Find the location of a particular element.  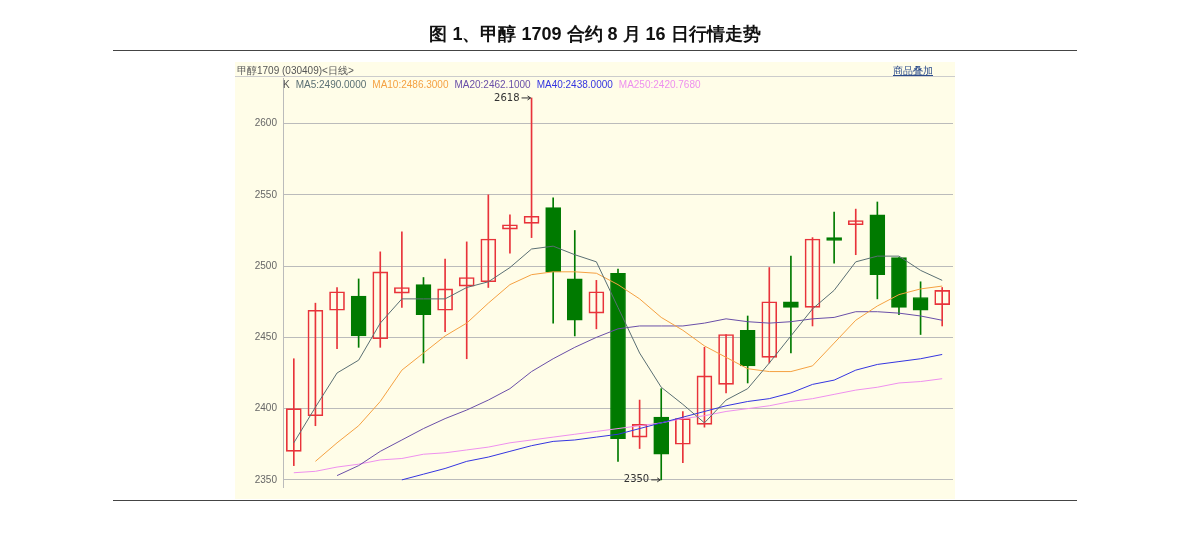

y-tick-label: 2600 is located at coordinates (266, 123).